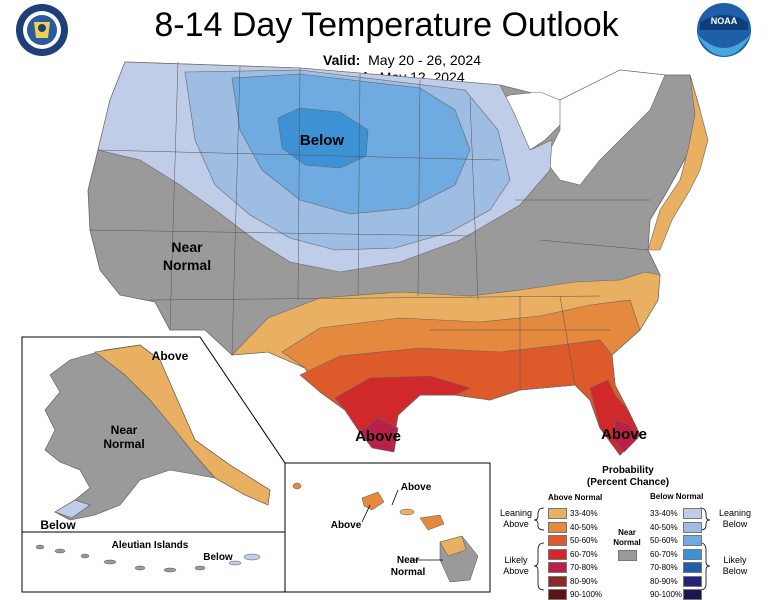  Describe the element at coordinates (584, 513) in the screenshot. I see `legend-above-range-1: 33-40%` at that location.